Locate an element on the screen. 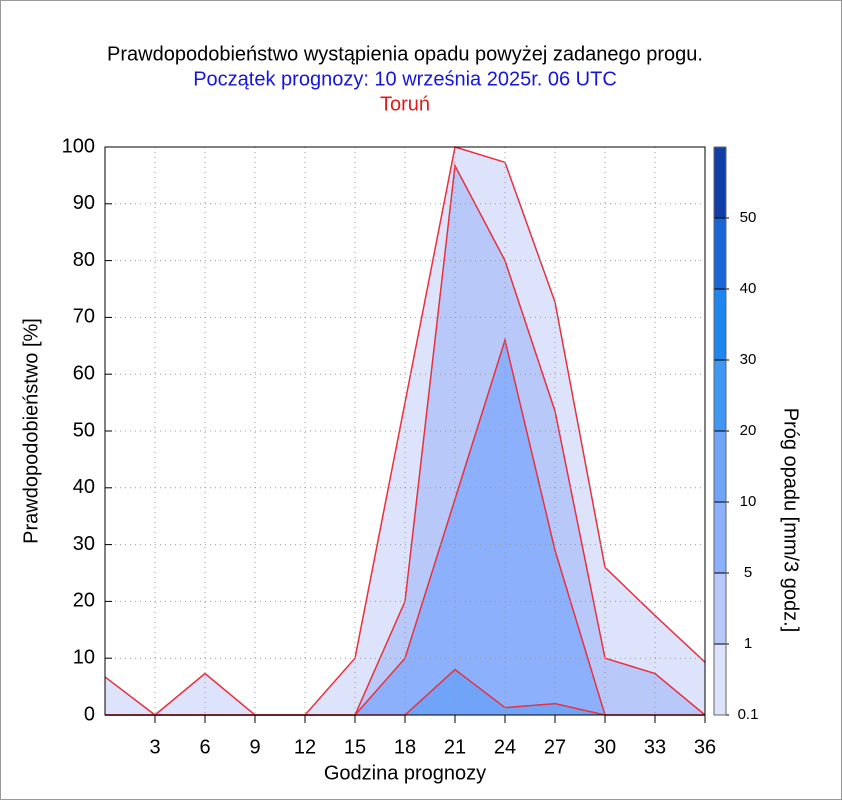 This screenshot has width=842, height=800. x-tick-label: 12 is located at coordinates (305, 747).